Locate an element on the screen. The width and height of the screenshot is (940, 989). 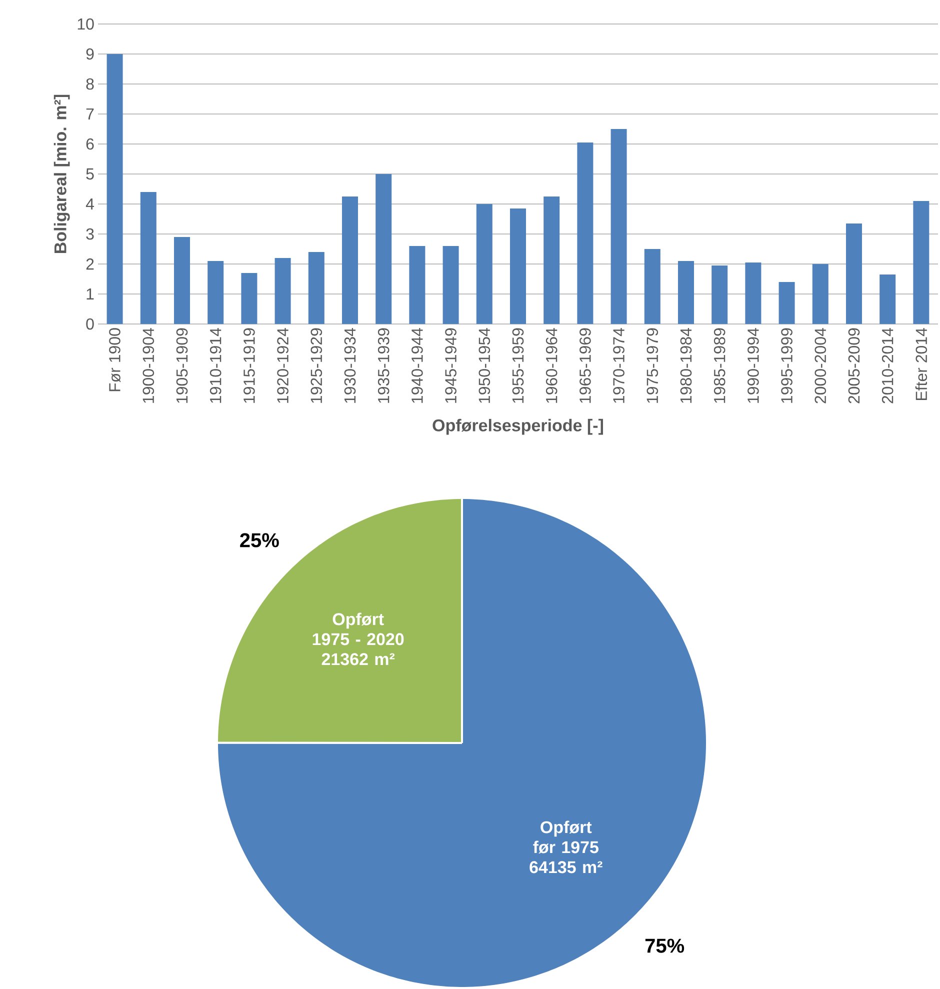
text: 25% is located at coordinates (259, 540).